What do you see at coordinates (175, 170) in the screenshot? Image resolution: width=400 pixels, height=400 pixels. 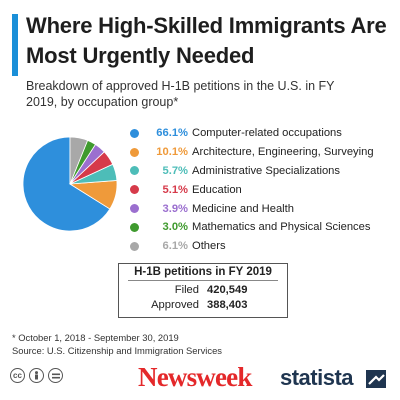 I see `legend-value: 5.7%` at bounding box center [175, 170].